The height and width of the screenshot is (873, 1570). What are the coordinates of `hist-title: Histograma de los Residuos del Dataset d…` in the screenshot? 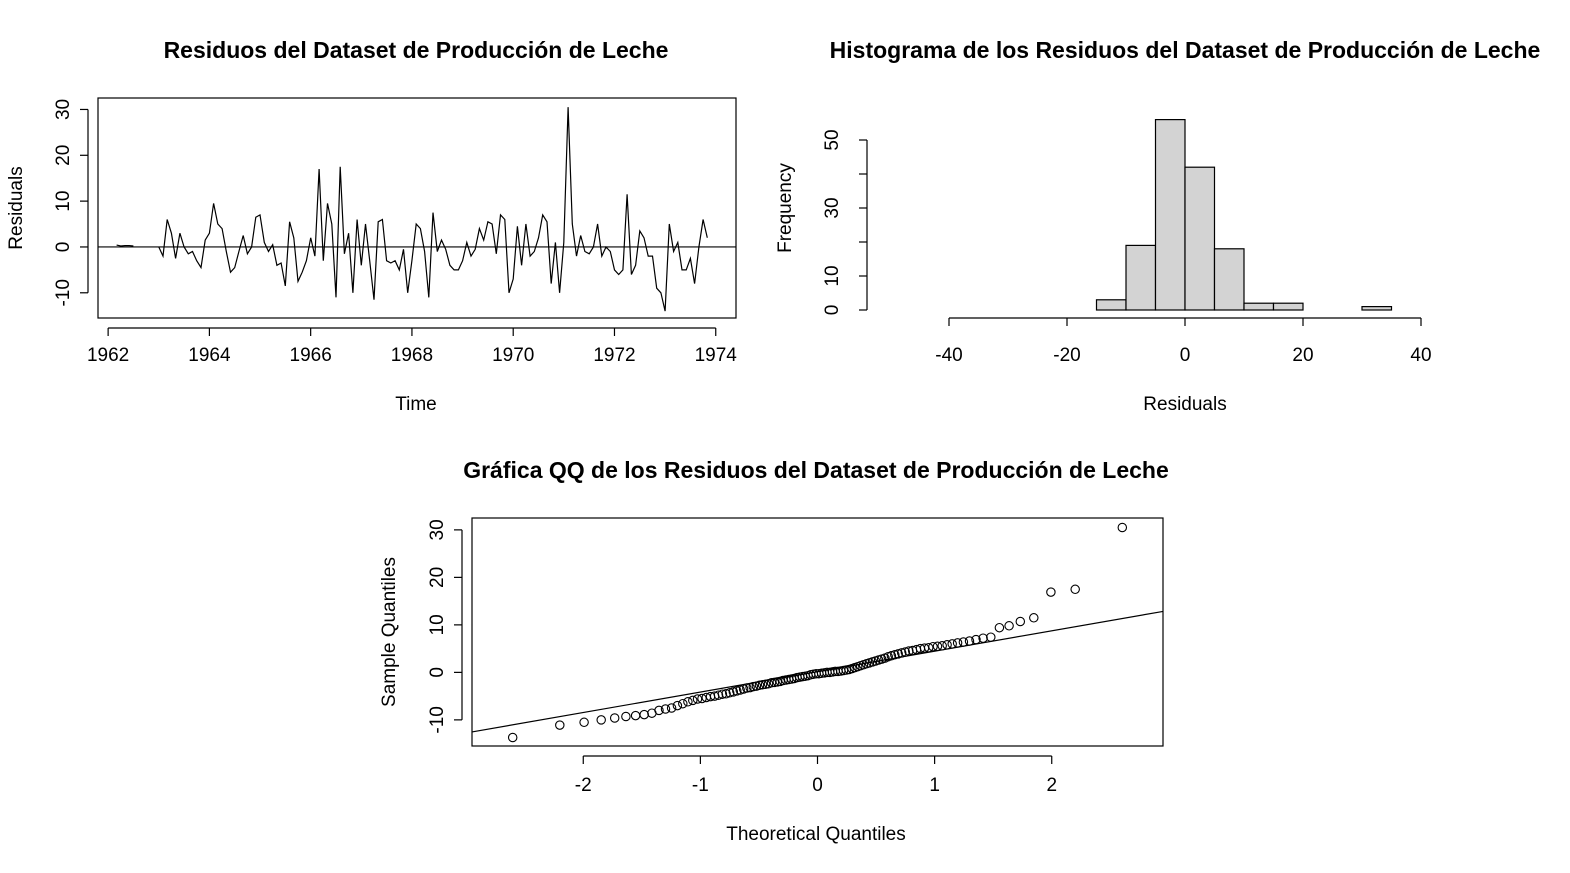 It's located at (1185, 50).